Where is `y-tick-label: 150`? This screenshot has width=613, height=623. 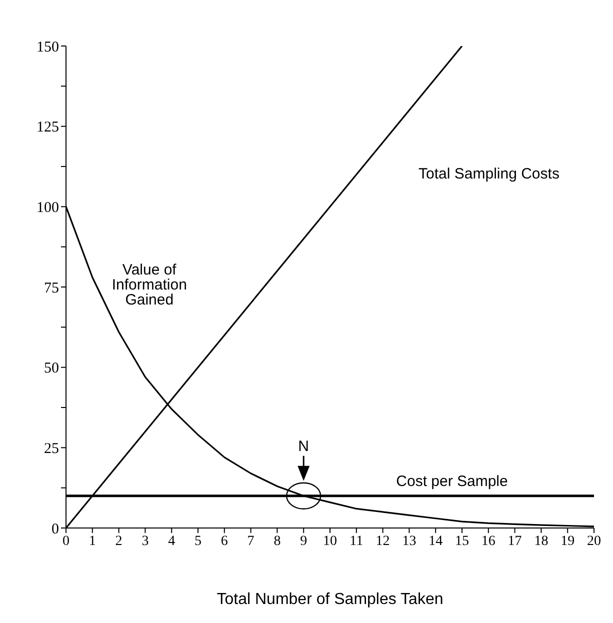 y-tick-label: 150 is located at coordinates (47, 47).